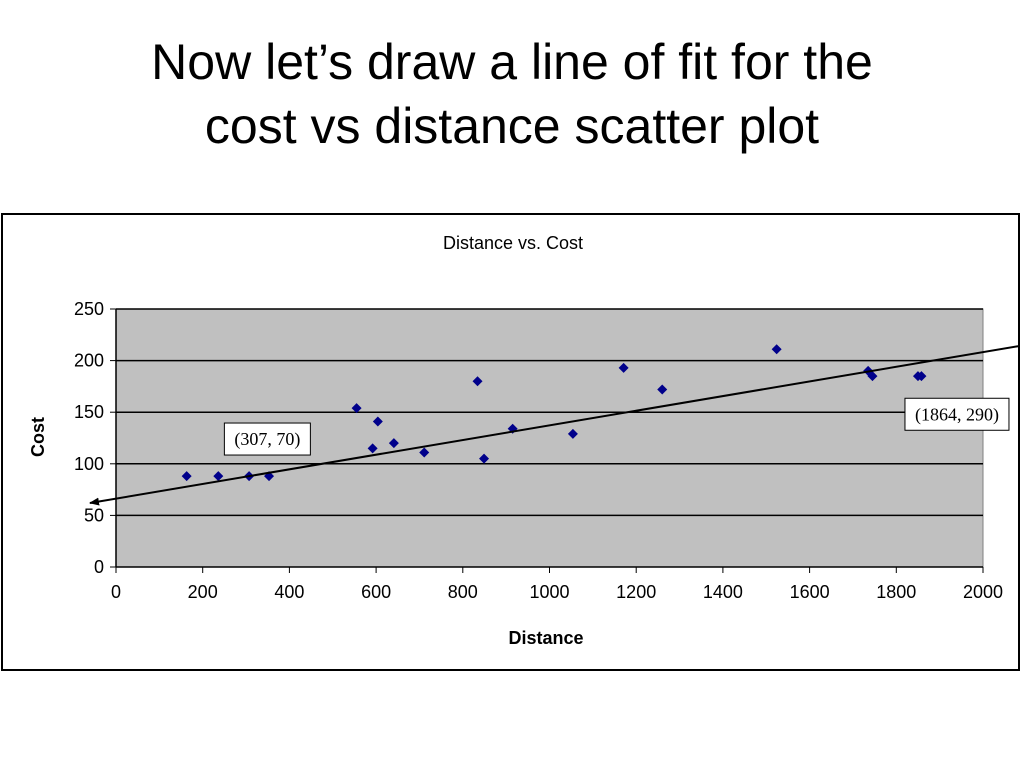 This screenshot has width=1024, height=768. What do you see at coordinates (203, 592) in the screenshot?
I see `x-tick-label: 200` at bounding box center [203, 592].